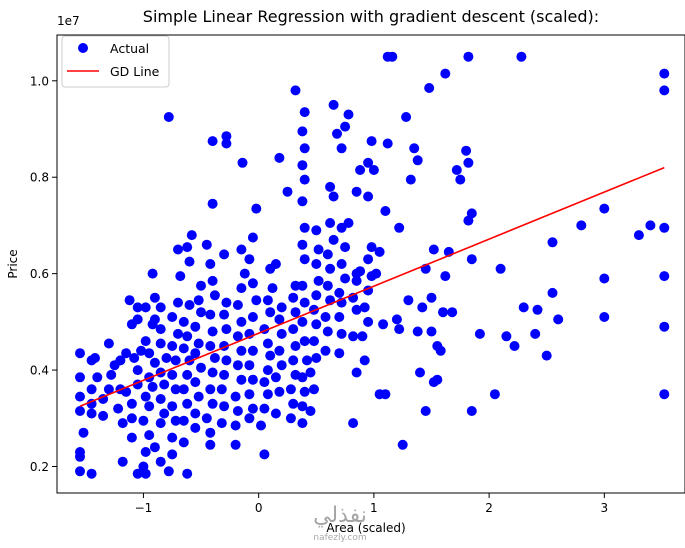 Image resolution: width=685 pixels, height=548 pixels. I want to click on legend-label-actual: Actual, so click(129, 48).